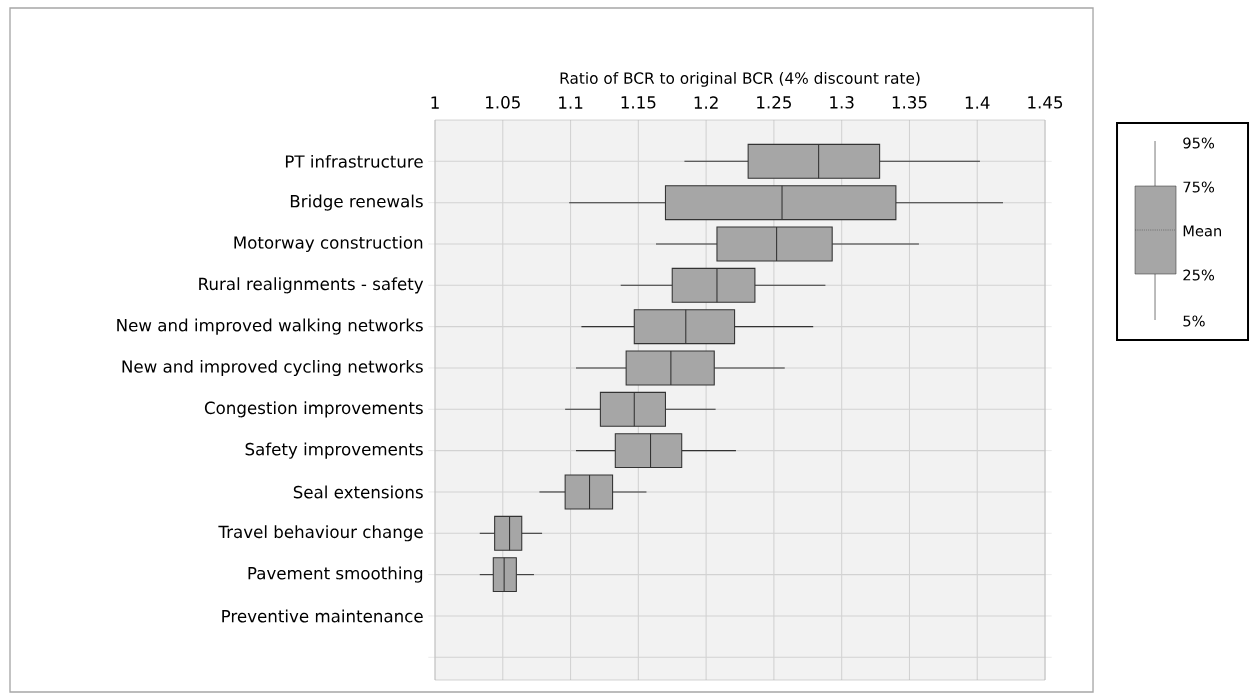  I want to click on x-tick-label: 1, so click(435, 102).